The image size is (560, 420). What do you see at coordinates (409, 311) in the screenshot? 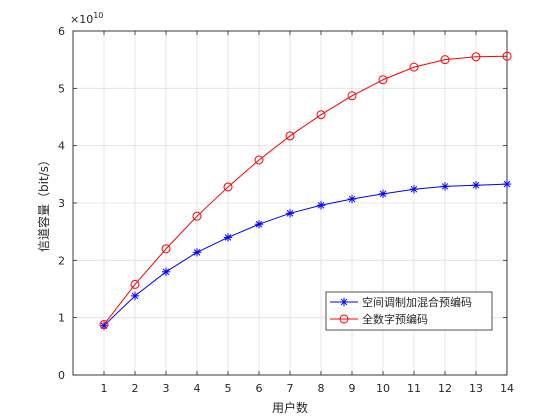
I see `legend-box` at bounding box center [409, 311].